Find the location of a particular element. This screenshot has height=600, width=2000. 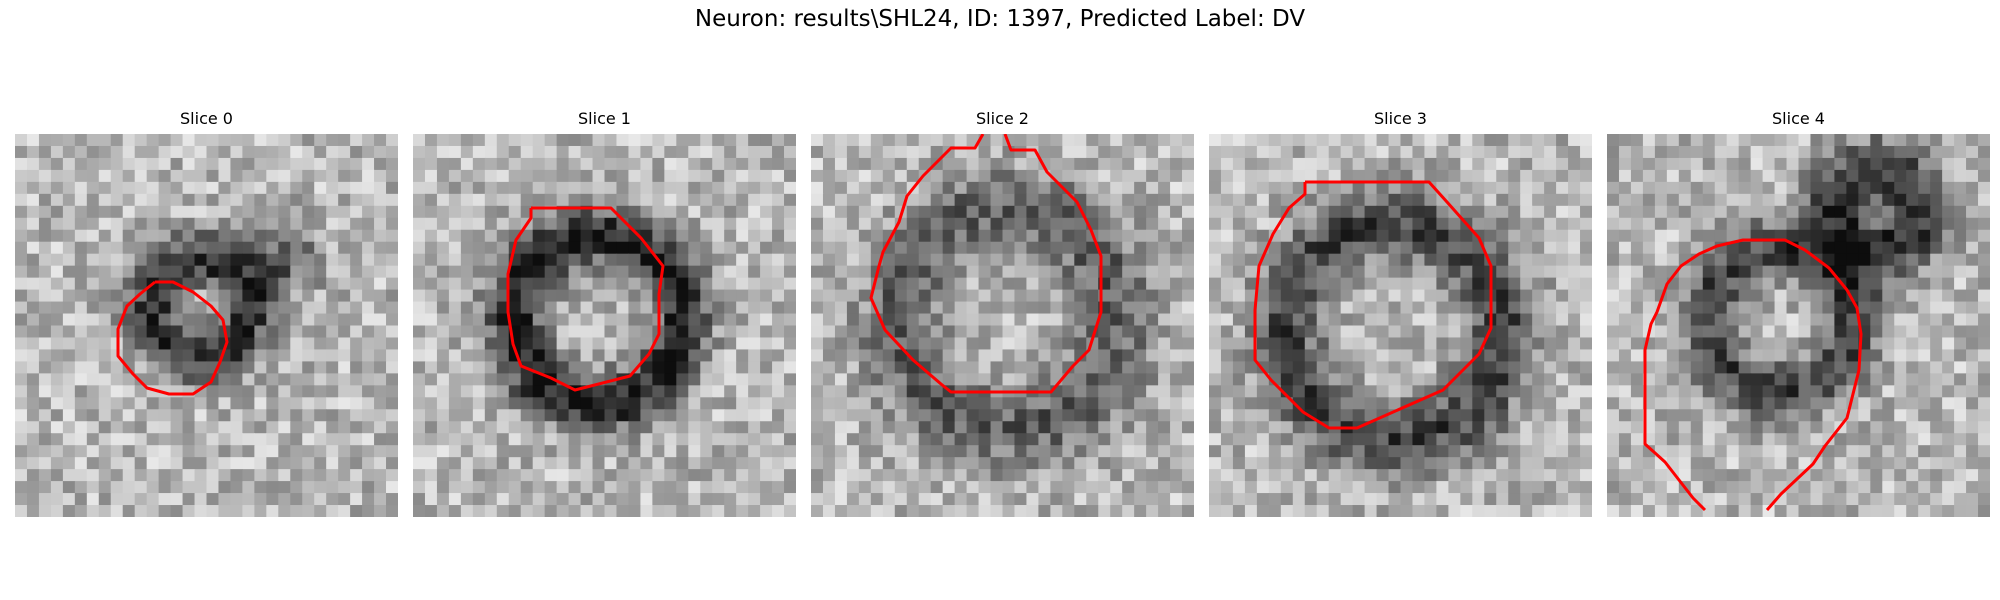

slice-panel-4: Slice 4 is located at coordinates (1798, 312).